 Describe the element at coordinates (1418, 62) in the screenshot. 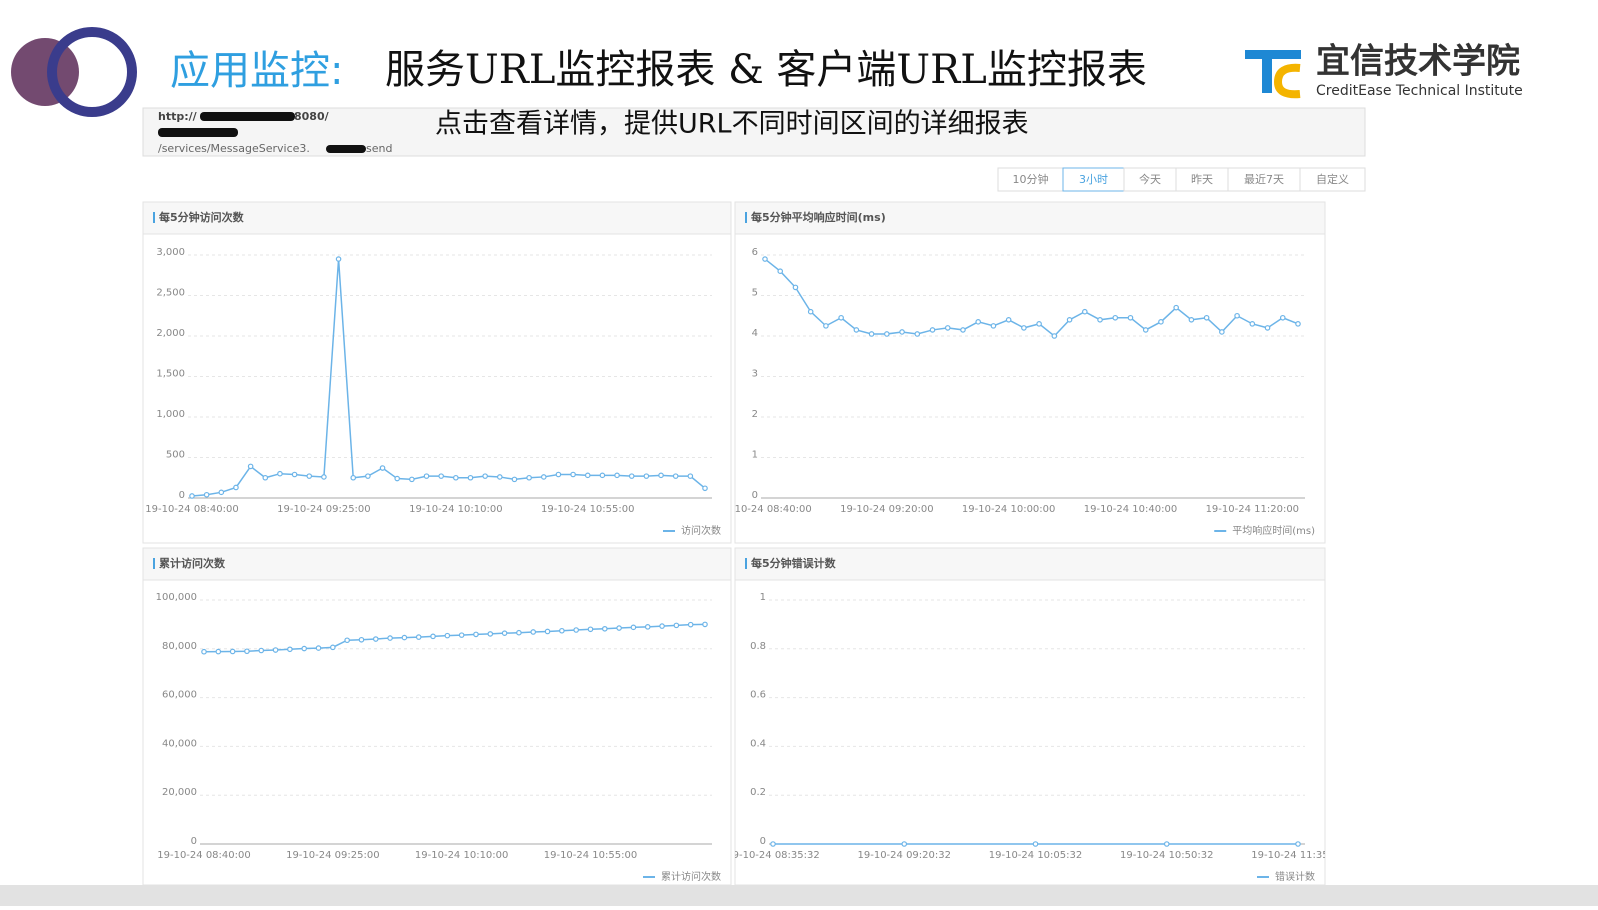

I see `brand-name: 宜信技术学院` at that location.